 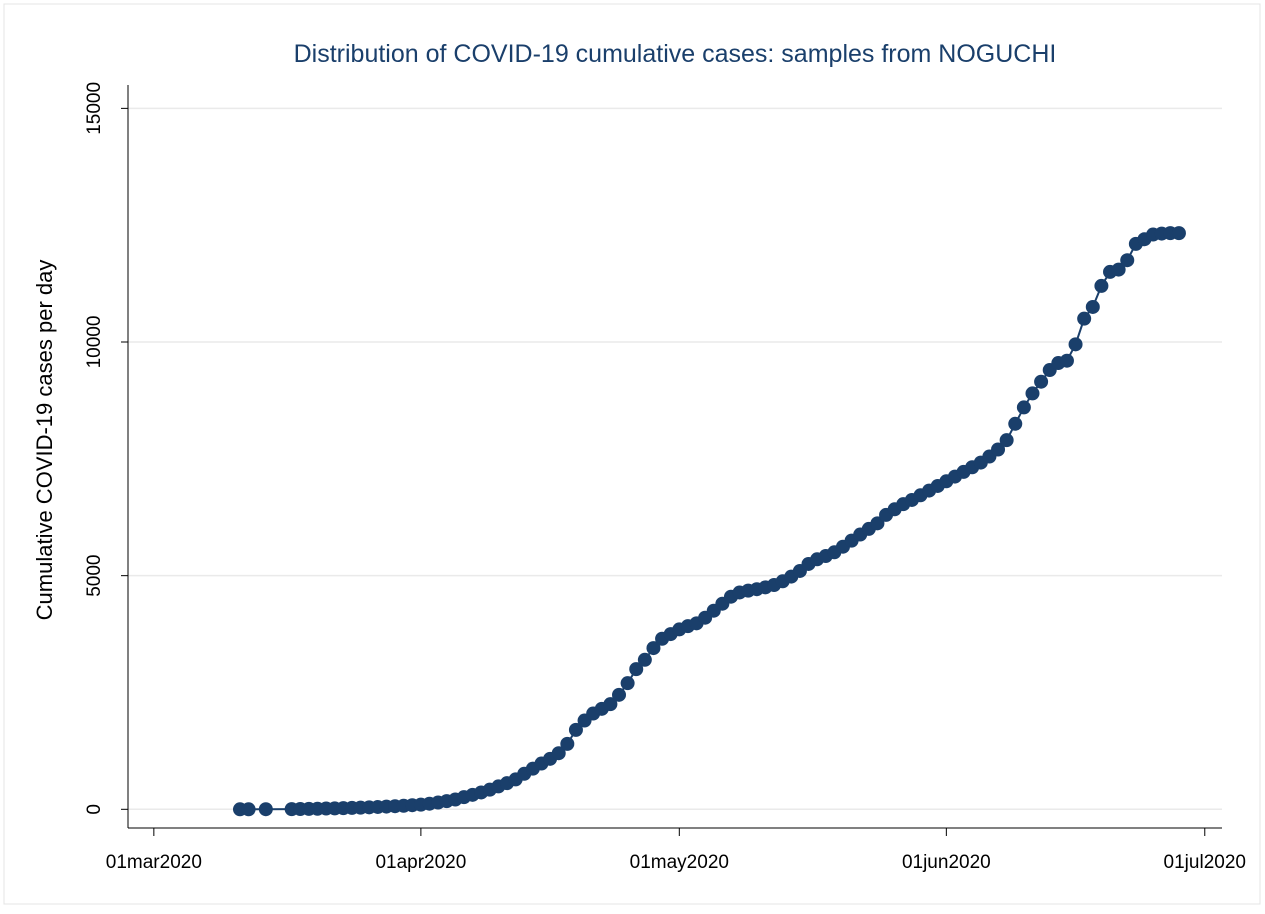 What do you see at coordinates (94, 809) in the screenshot?
I see `y-tick-label: 0` at bounding box center [94, 809].